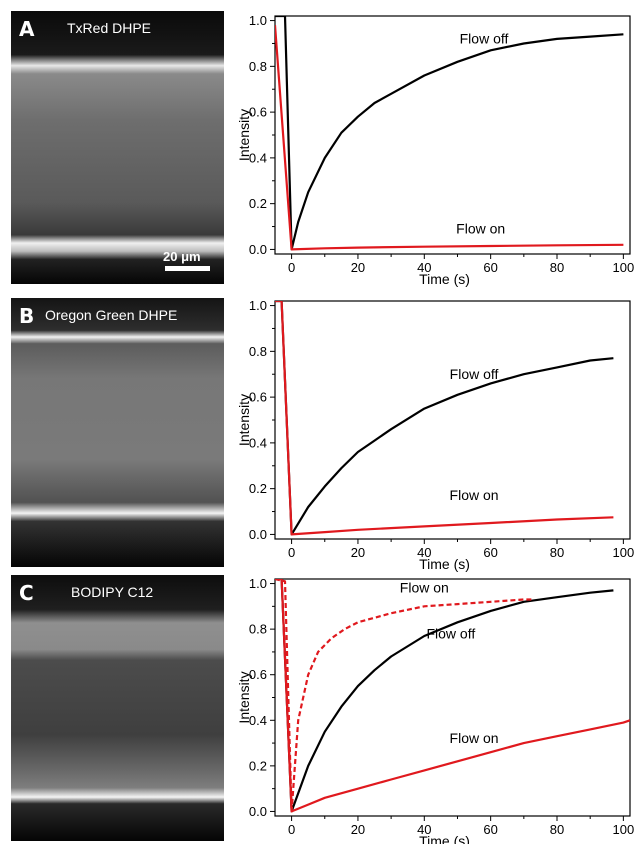 This screenshot has width=637, height=844. Describe the element at coordinates (27, 316) in the screenshot. I see `panel-letter-b: B` at that location.